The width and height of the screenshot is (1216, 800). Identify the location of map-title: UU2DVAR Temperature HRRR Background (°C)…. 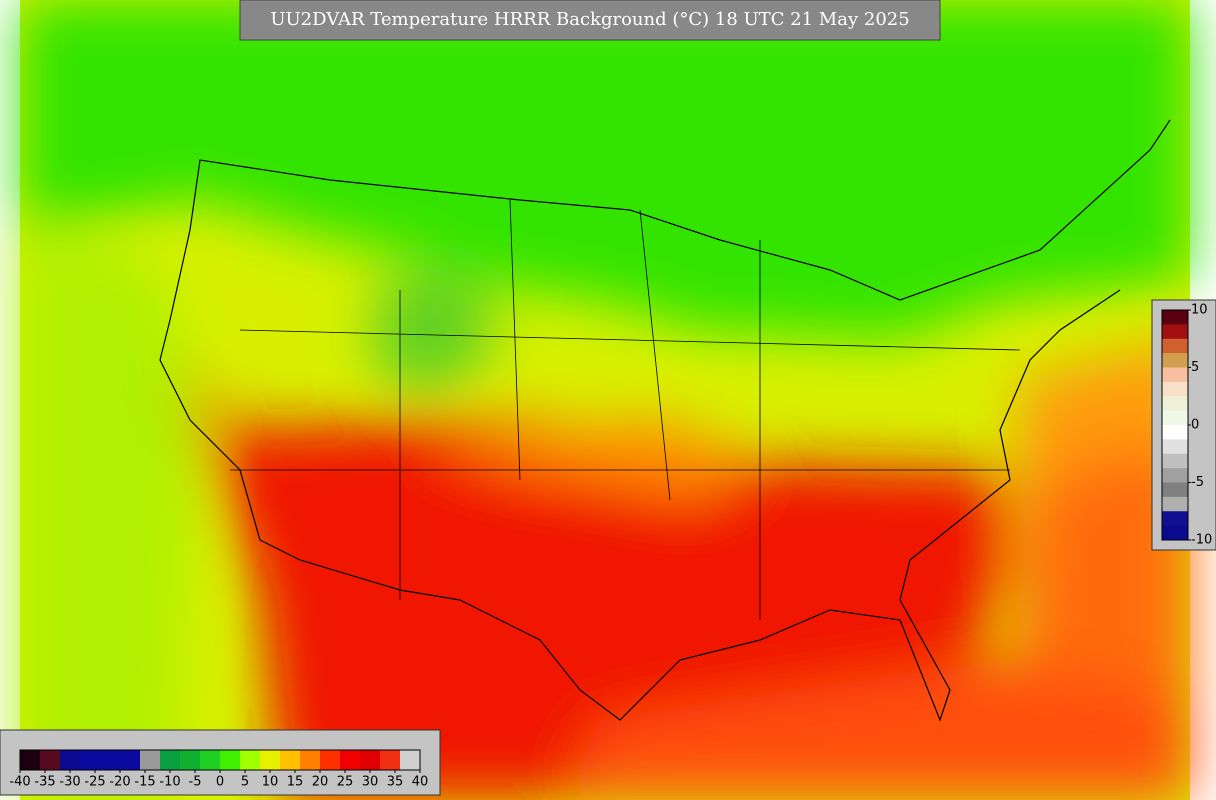
(589, 19).